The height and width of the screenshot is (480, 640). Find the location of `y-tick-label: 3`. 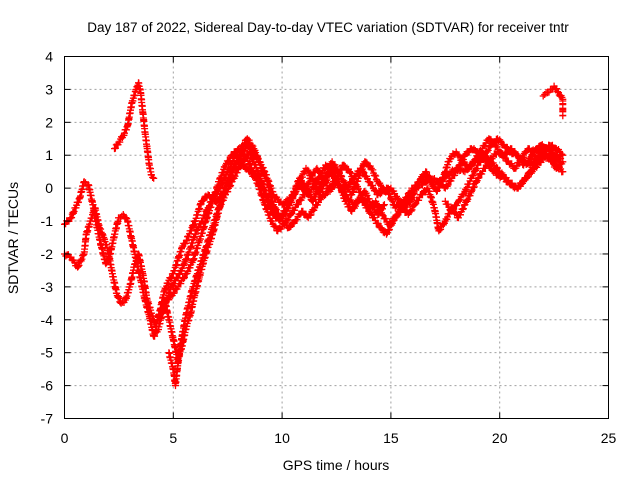

y-tick-label: 3 is located at coordinates (49, 89).